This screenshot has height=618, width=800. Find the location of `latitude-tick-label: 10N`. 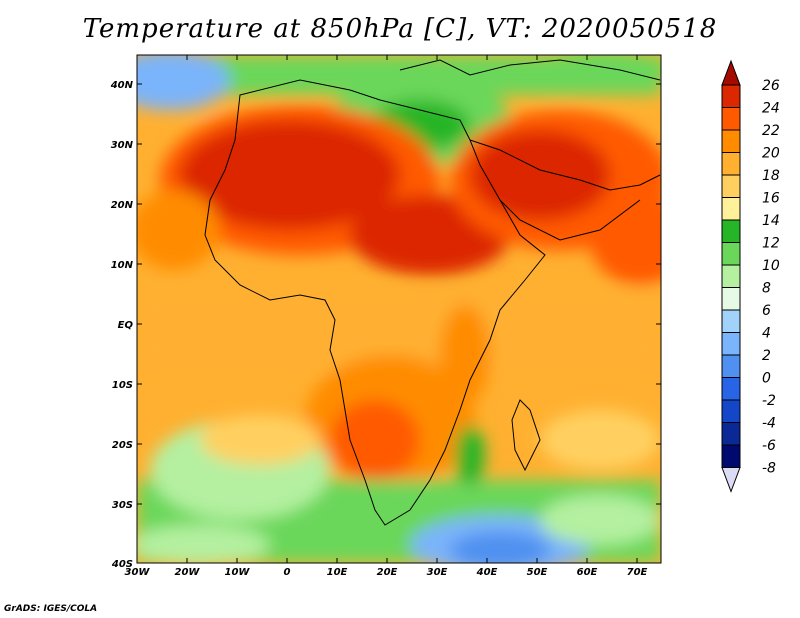

latitude-tick-label: 10N is located at coordinates (122, 265).